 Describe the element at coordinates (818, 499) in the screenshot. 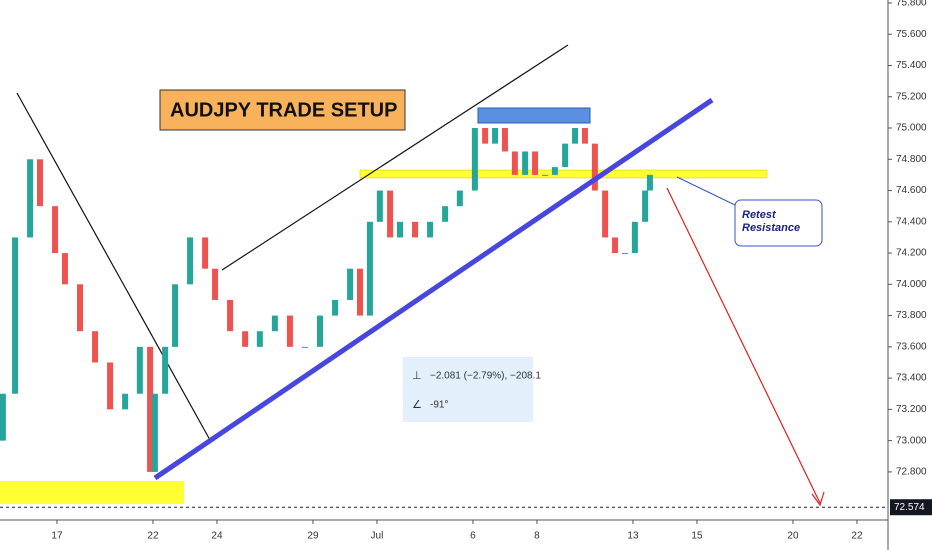

I see `arrow-head` at that location.